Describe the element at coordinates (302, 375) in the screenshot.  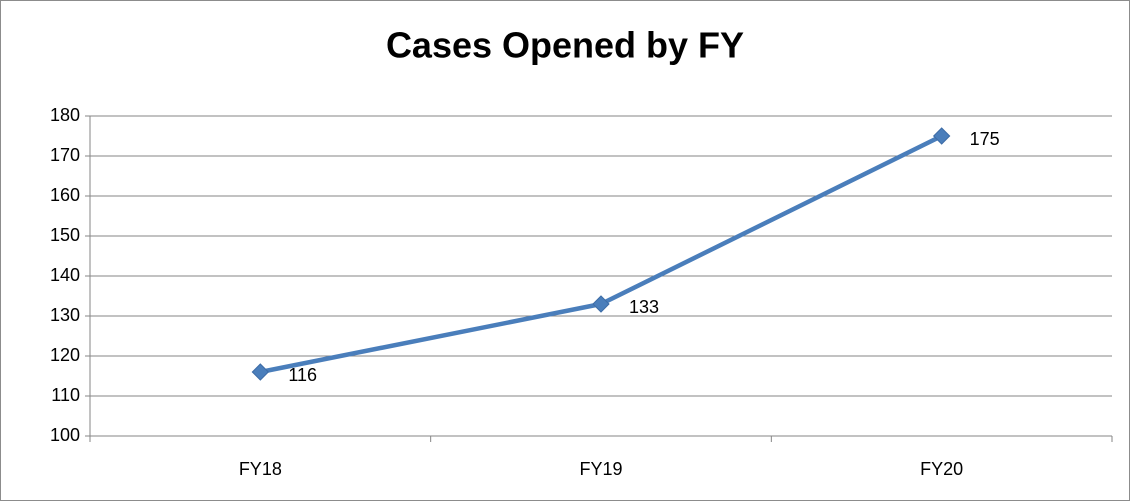
I see `data-label: 116` at that location.